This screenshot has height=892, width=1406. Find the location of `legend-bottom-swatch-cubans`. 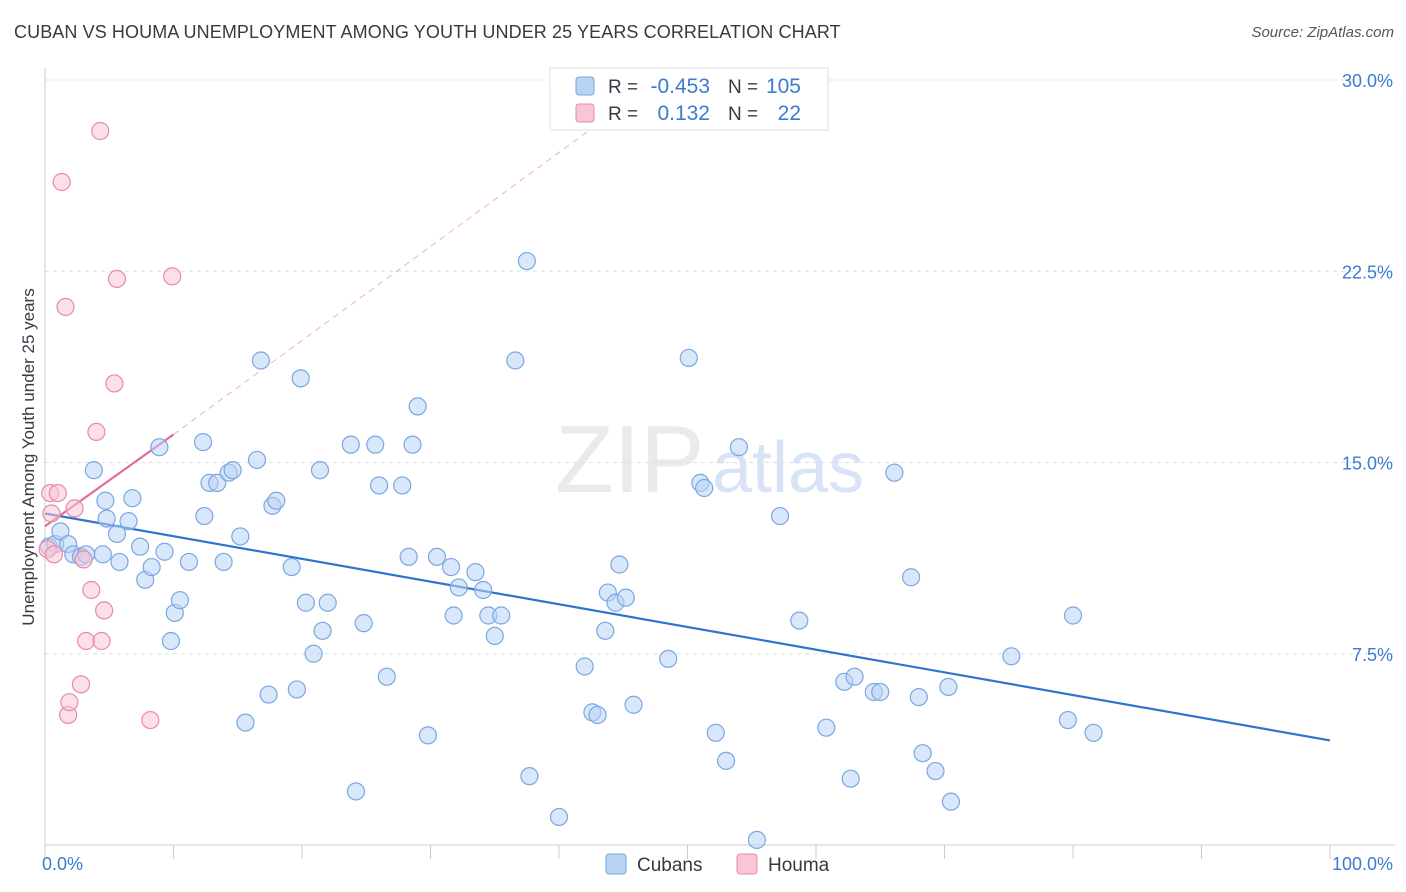

legend-bottom-swatch-cubans is located at coordinates (616, 864).